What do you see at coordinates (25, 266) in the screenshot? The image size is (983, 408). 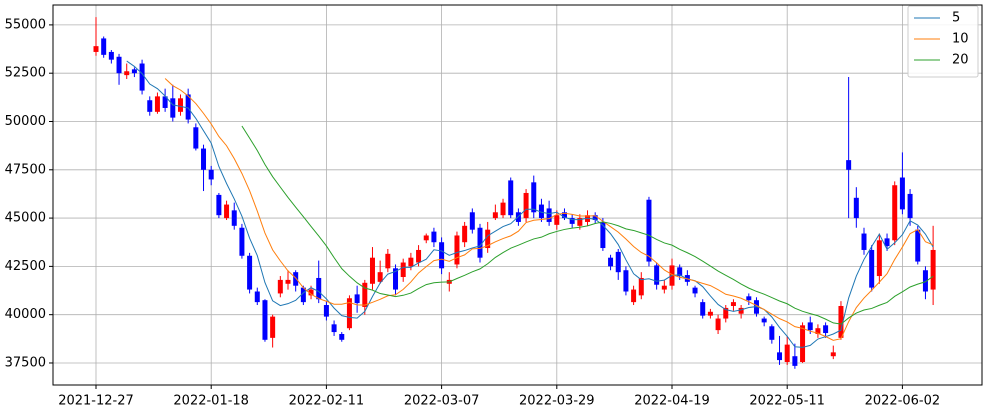 I see `y-tick-label: 42500` at bounding box center [25, 266].